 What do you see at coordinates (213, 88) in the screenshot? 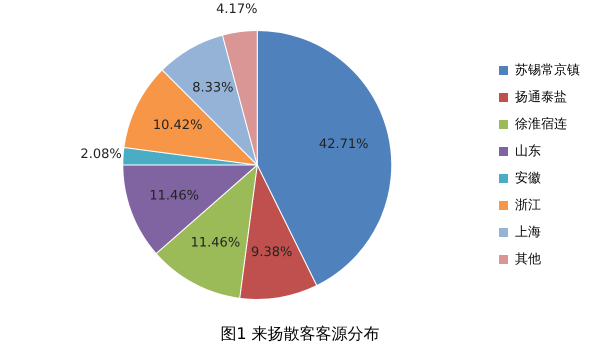
I see `data-label: 8.33%` at bounding box center [213, 88].